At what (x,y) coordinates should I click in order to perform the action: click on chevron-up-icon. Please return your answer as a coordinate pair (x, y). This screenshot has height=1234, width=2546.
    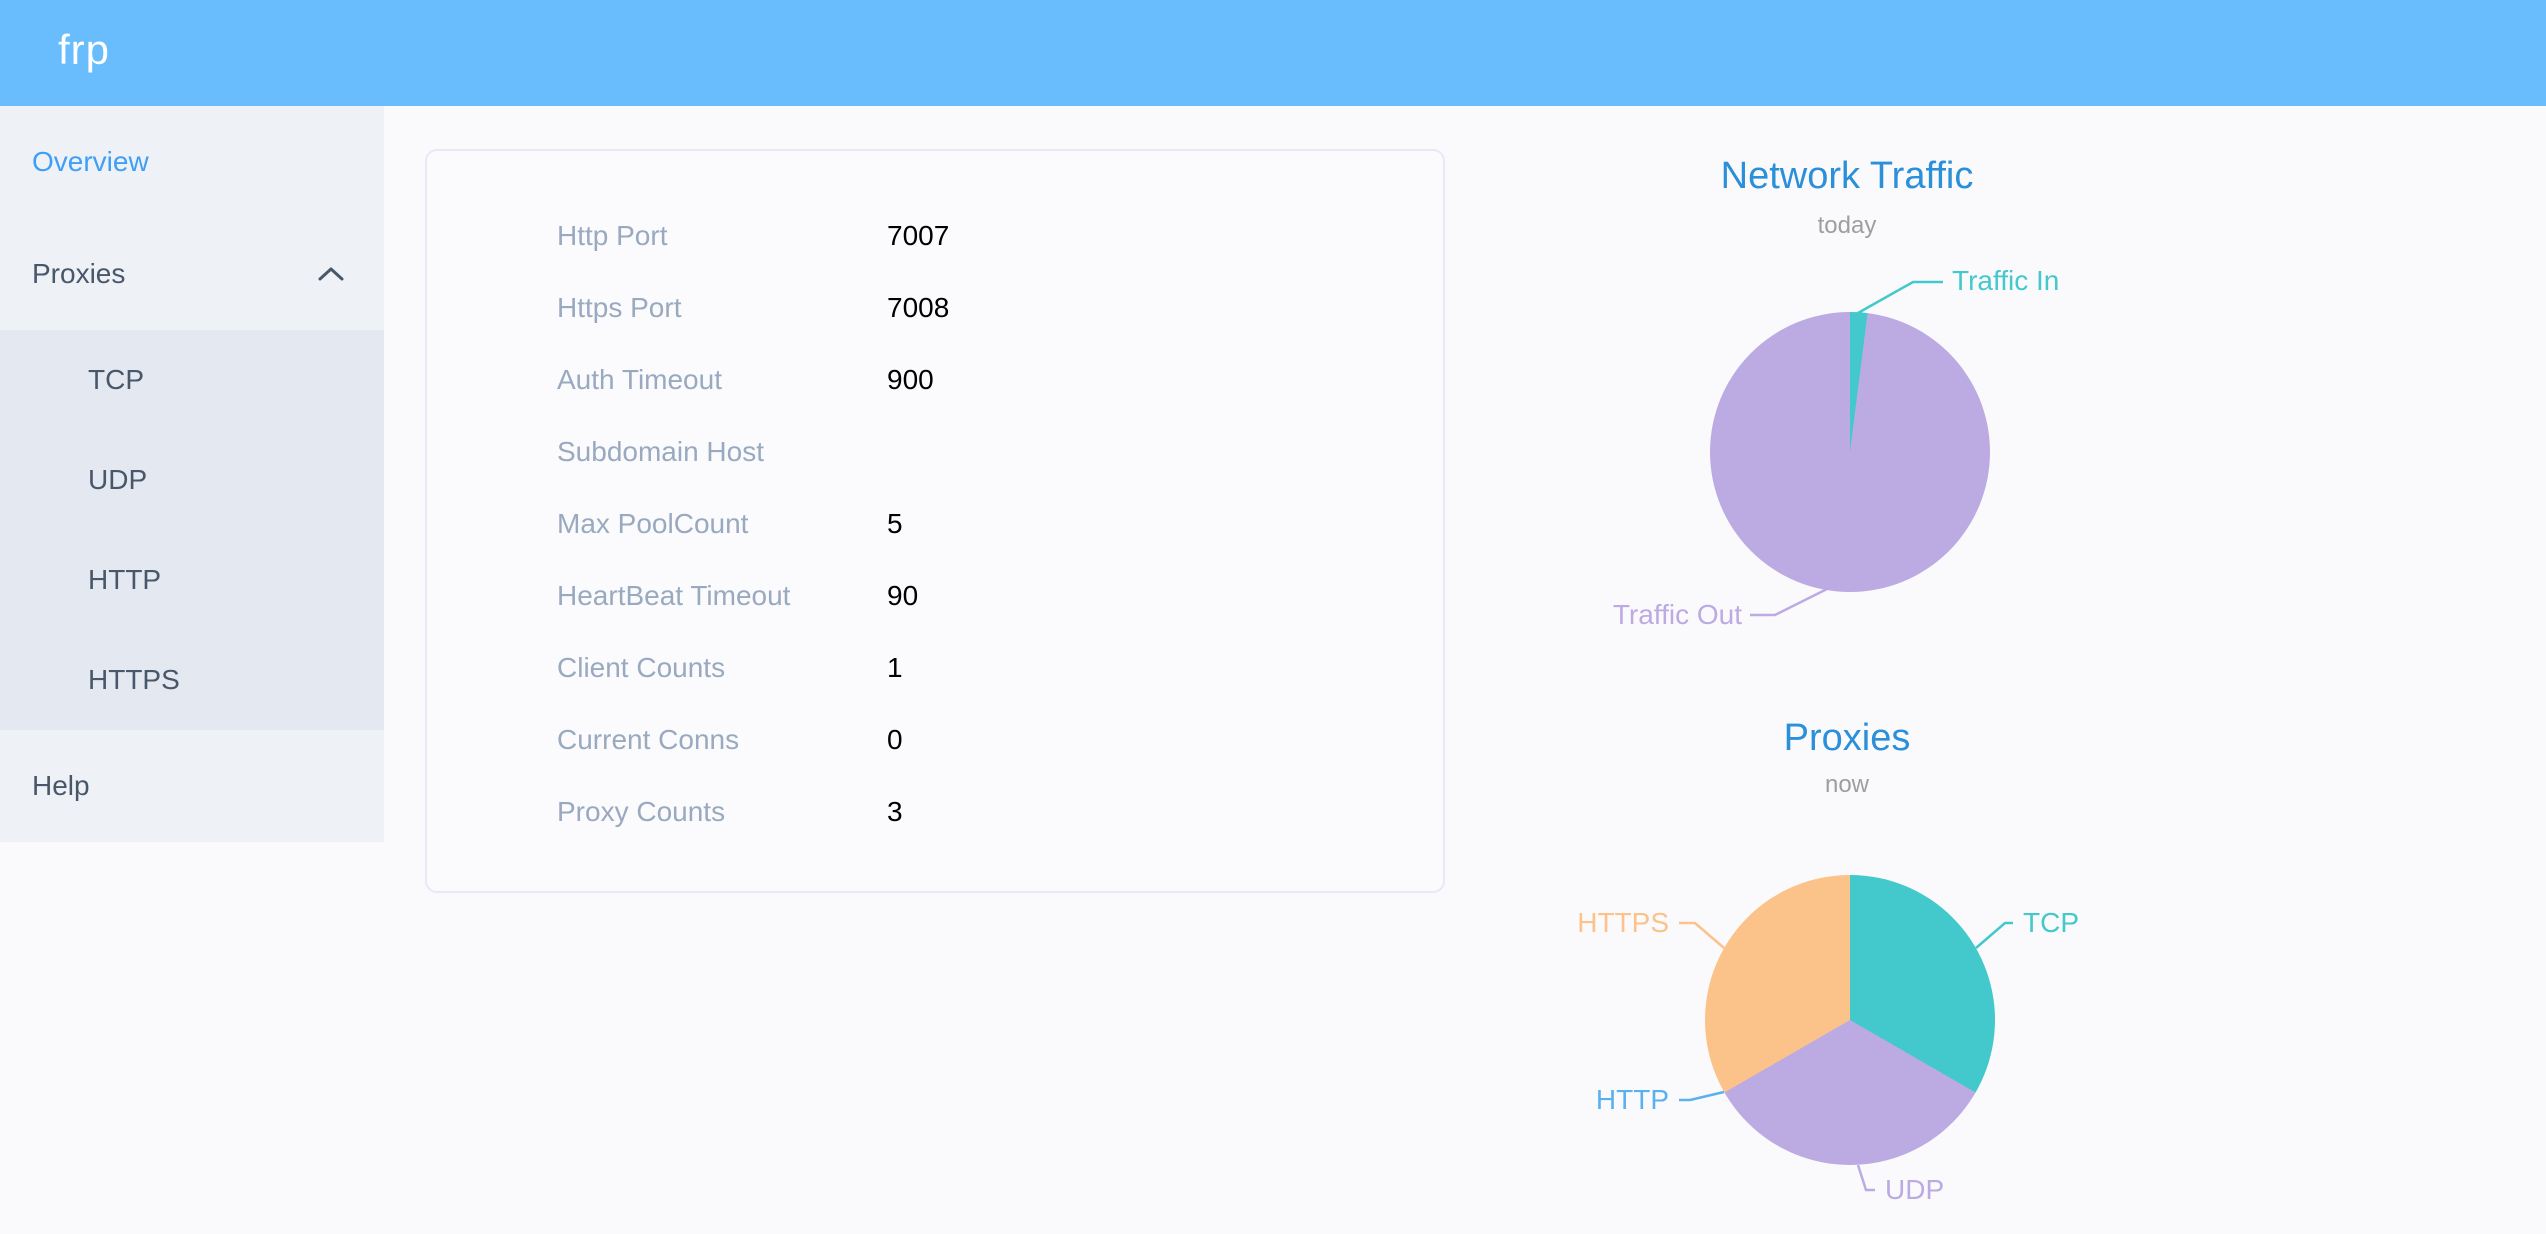
    Looking at the image, I should click on (331, 274).